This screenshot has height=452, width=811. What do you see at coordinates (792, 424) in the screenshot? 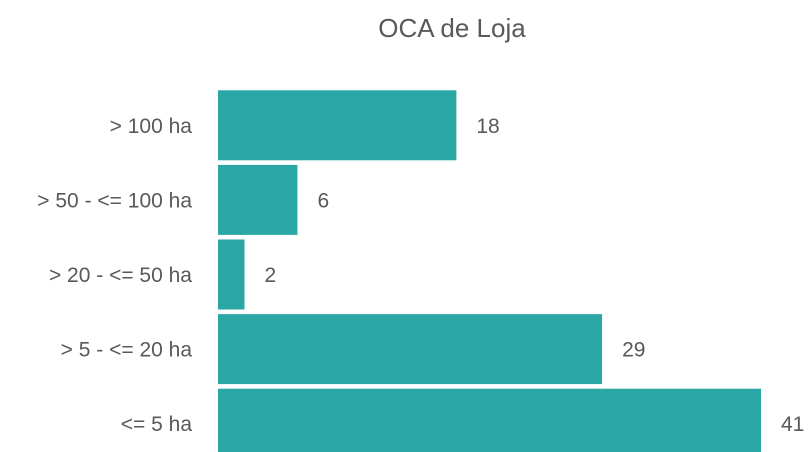
I see `data-label: 41` at bounding box center [792, 424].